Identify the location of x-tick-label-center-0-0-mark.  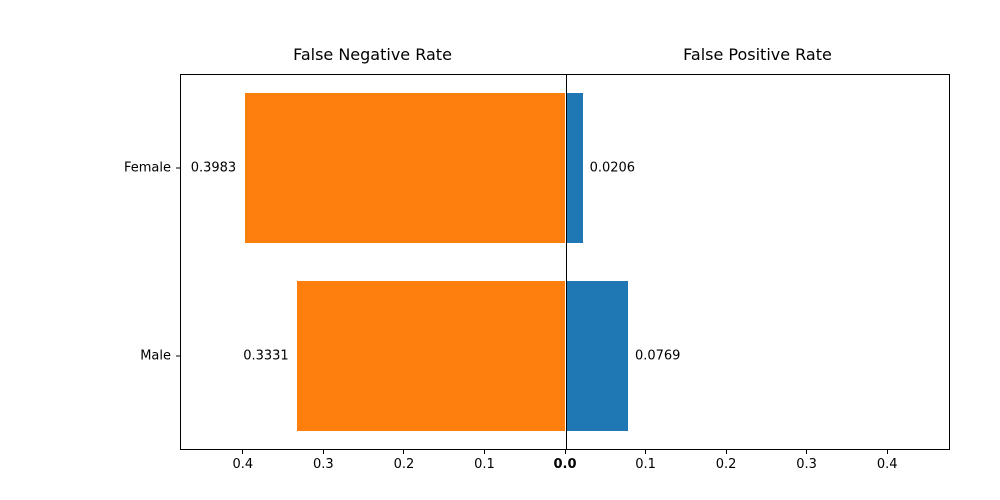
(565, 452).